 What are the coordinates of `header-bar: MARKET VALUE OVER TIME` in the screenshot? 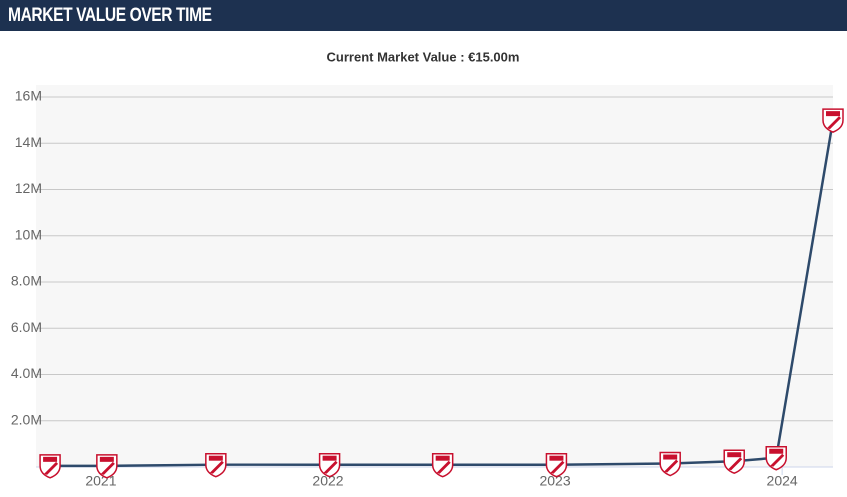 It's located at (423, 15).